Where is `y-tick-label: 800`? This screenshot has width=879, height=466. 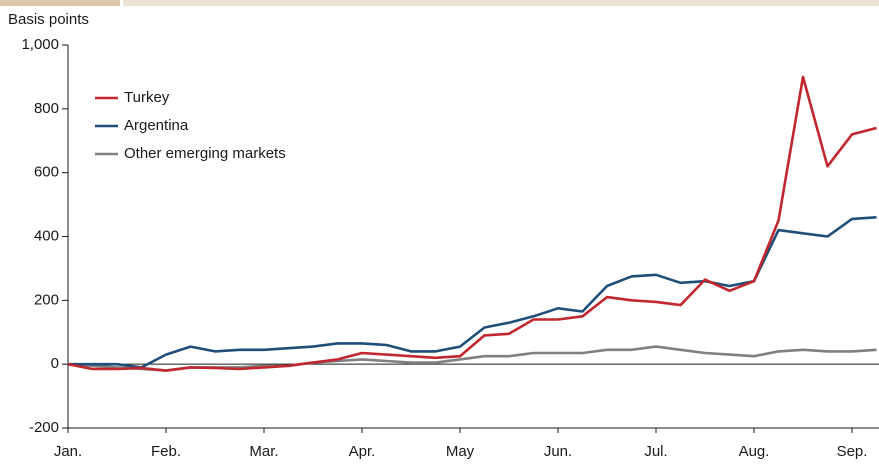
y-tick-label: 800 is located at coordinates (46, 108).